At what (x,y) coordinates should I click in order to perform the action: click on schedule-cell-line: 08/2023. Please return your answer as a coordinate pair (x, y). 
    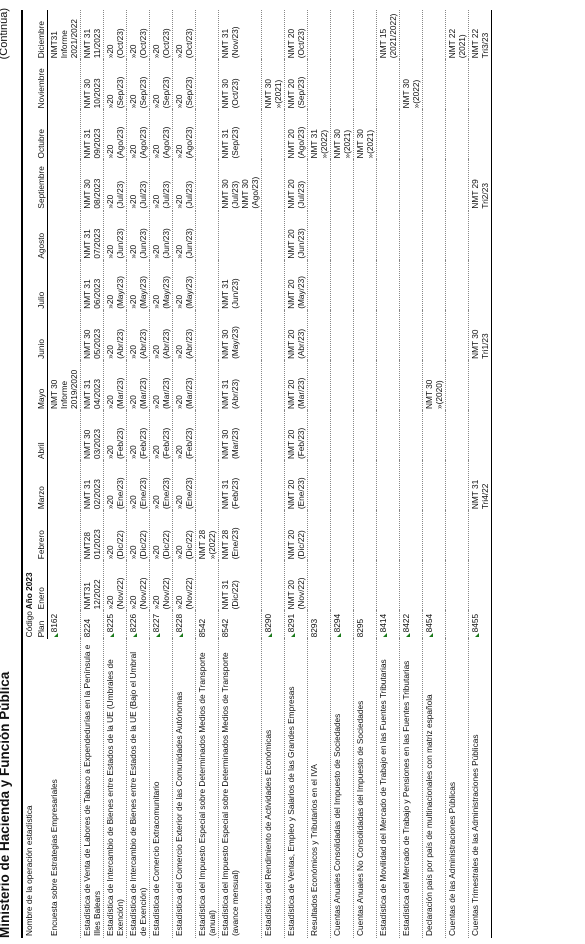
    Looking at the image, I should click on (97, 193).